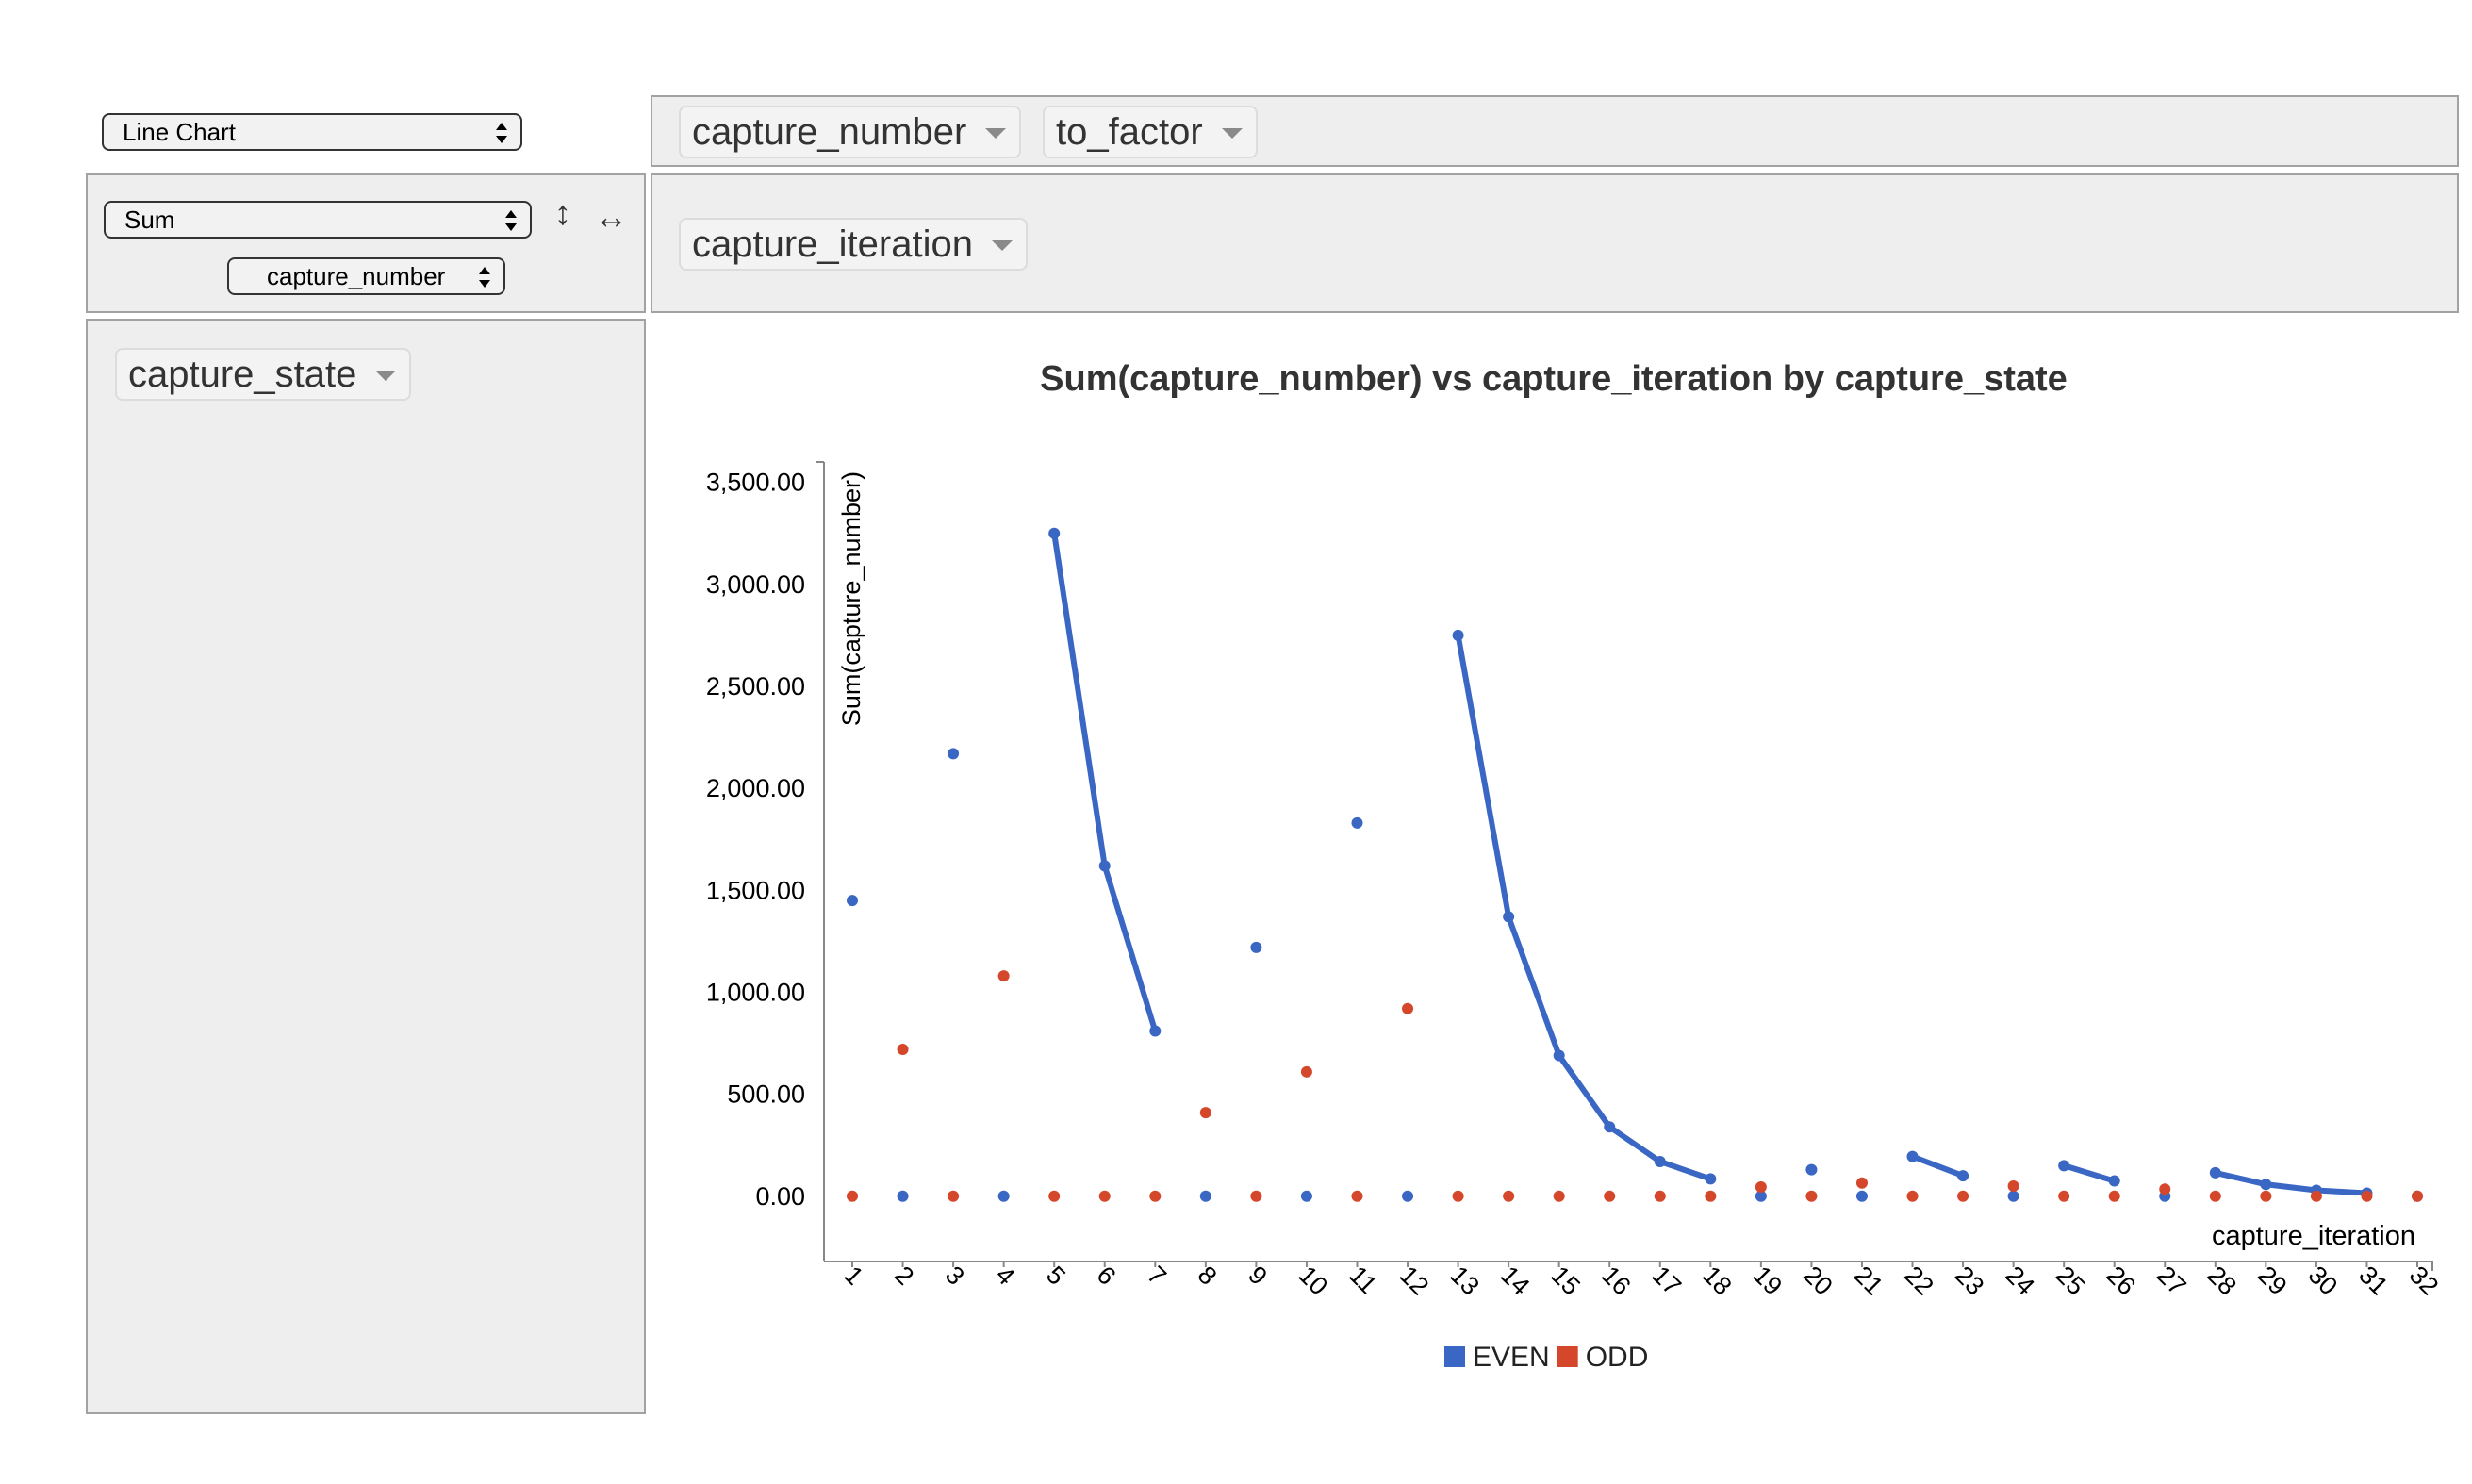  I want to click on col-sort-toggle-icon: ↔, so click(611, 216).